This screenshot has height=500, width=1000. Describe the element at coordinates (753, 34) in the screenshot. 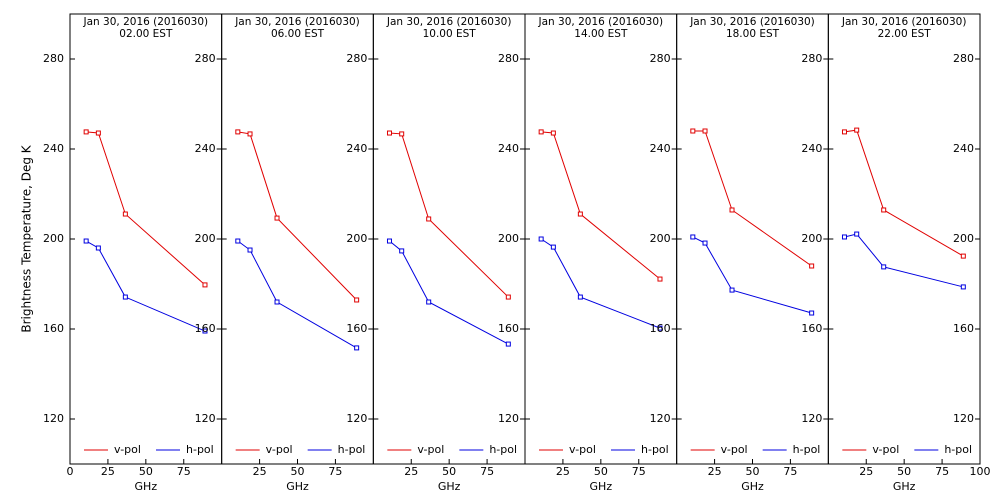

I see `panel-subtitle: 18.00 EST` at that location.